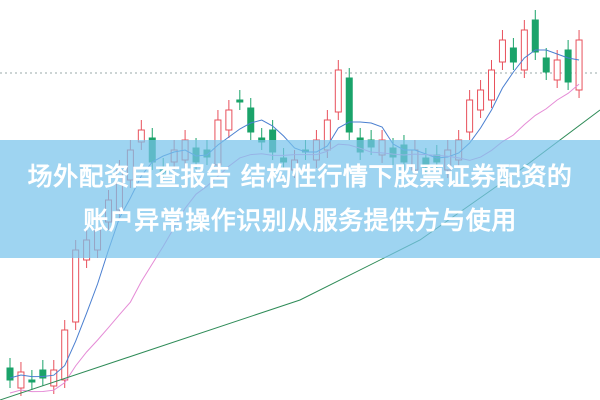 The height and width of the screenshot is (400, 600). I want to click on title-line-2: 账户异常操作识别从服务提供方与使用, so click(300, 220).